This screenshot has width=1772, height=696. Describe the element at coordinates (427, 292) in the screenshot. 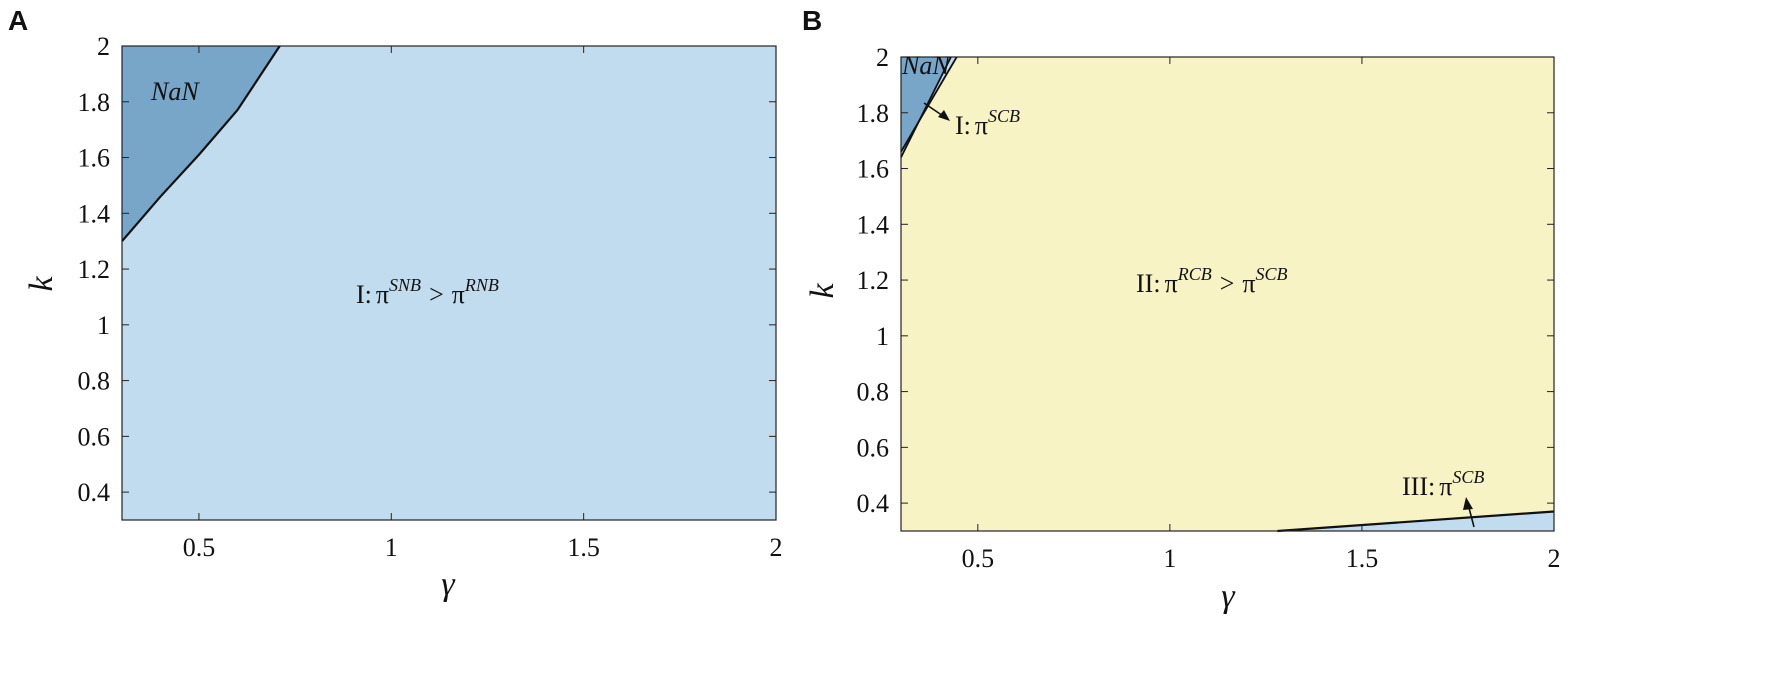

I see `region-label-a-i: I: πSNB > πRNB` at that location.